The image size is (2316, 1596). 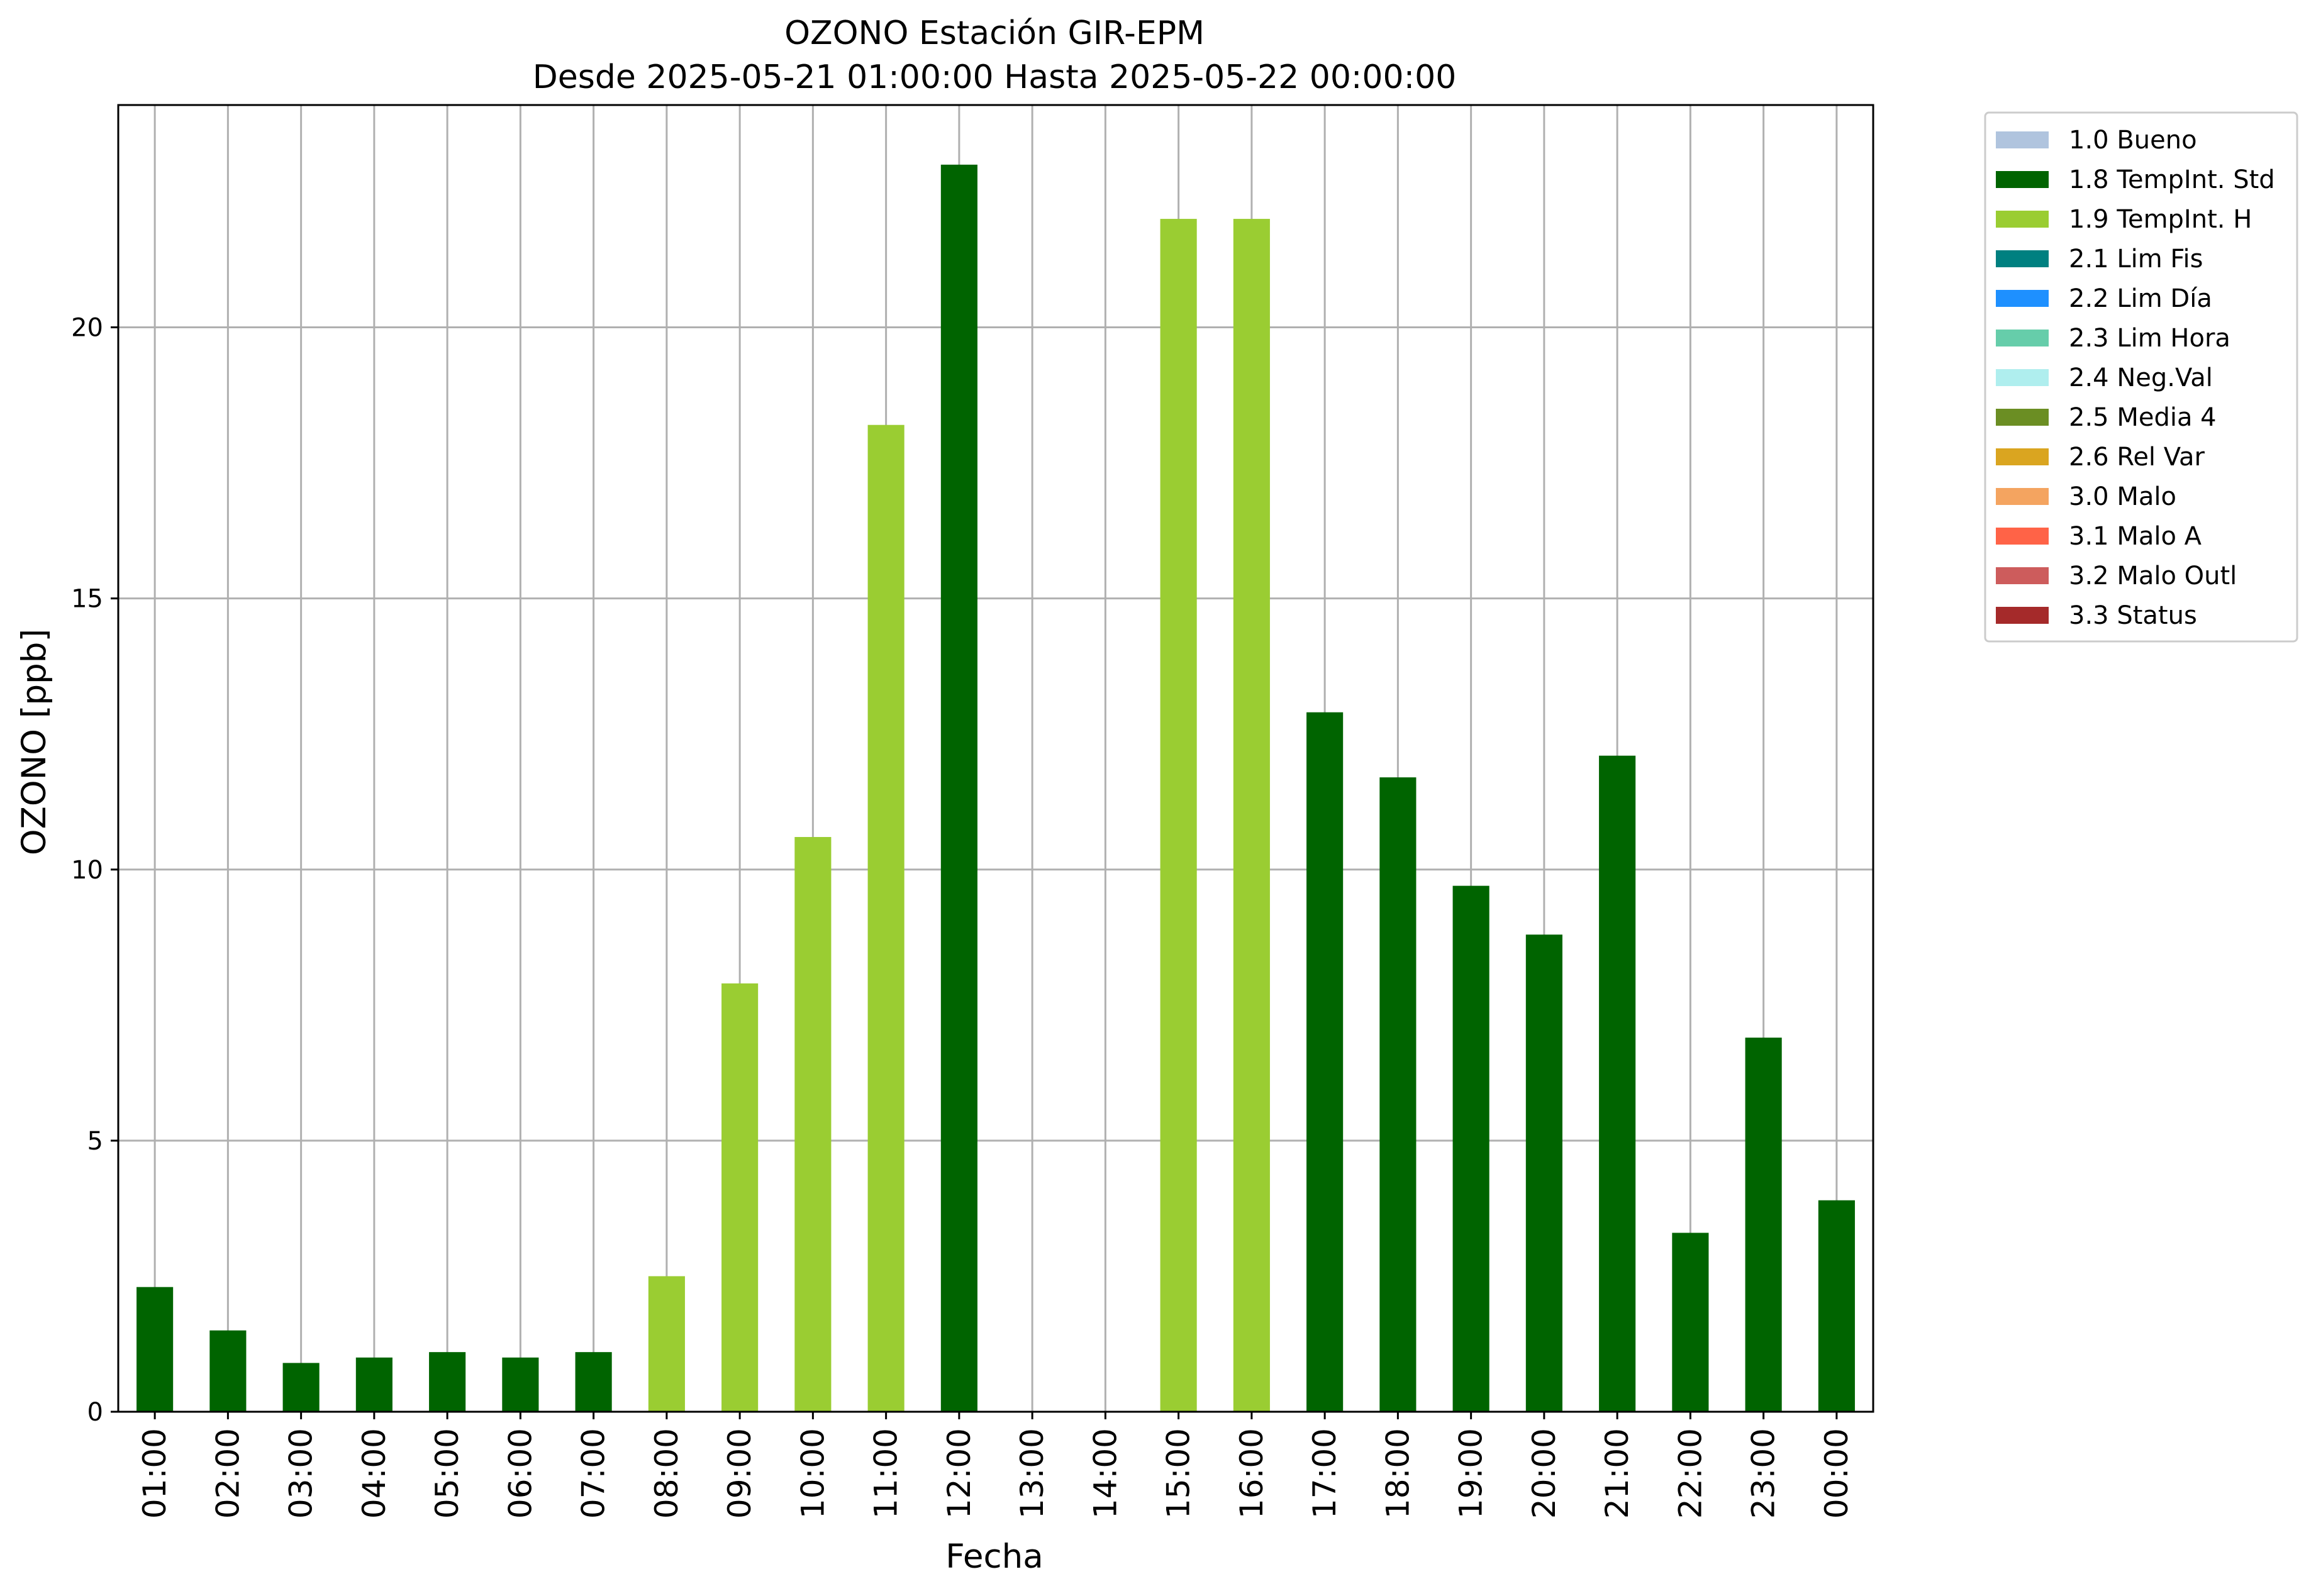 What do you see at coordinates (2136, 259) in the screenshot?
I see `legend-label: 2.1 Lim Fis` at bounding box center [2136, 259].